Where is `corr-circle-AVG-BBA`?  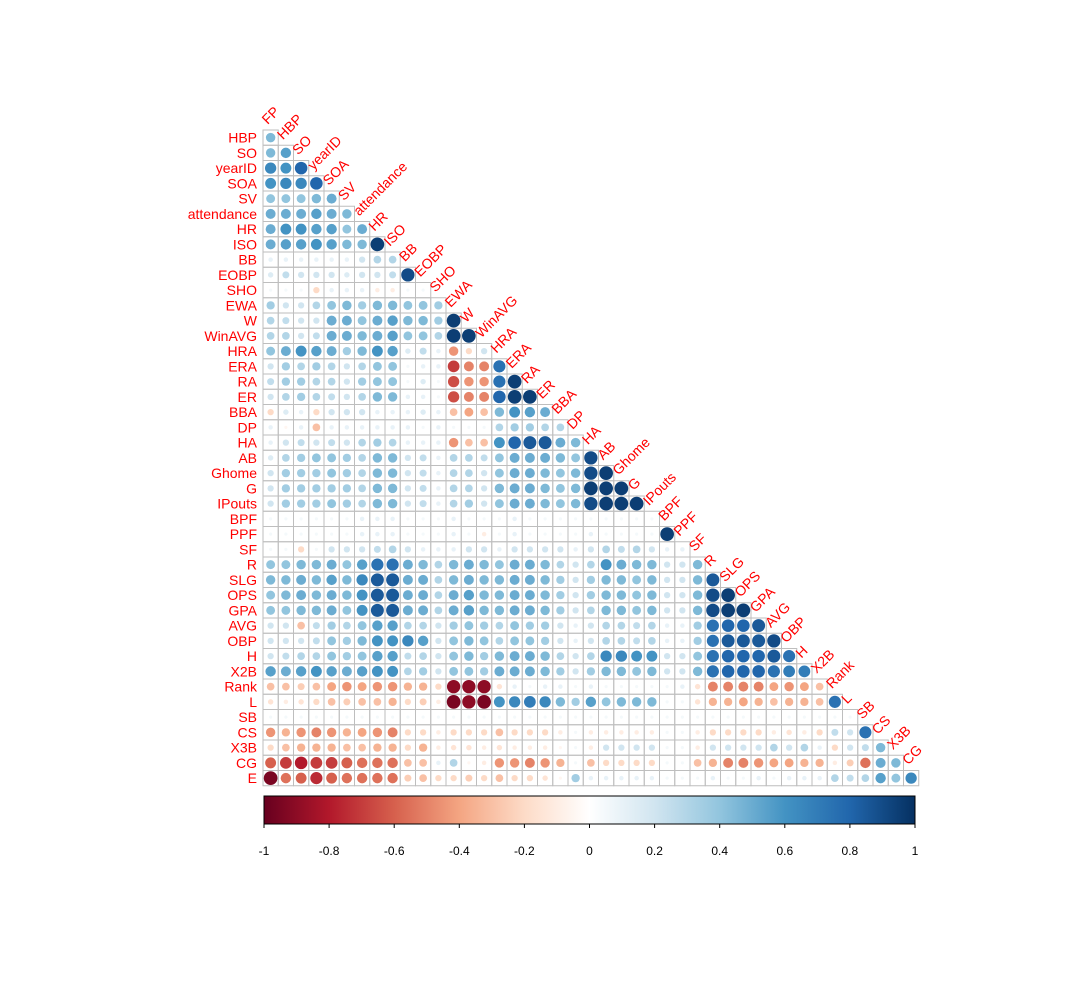 corr-circle-AVG-BBA is located at coordinates (560, 625).